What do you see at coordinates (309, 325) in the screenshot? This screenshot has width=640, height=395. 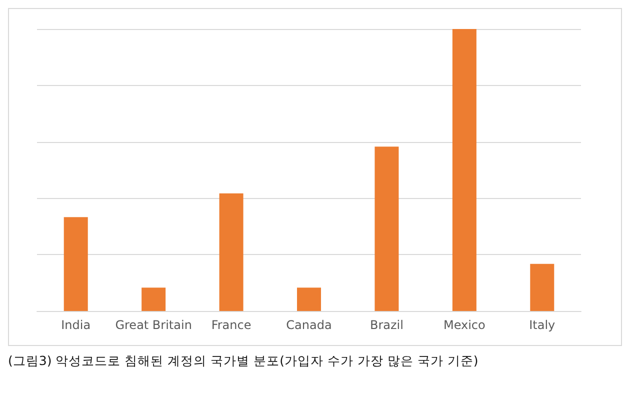 I see `x-tick-label: Canada` at bounding box center [309, 325].